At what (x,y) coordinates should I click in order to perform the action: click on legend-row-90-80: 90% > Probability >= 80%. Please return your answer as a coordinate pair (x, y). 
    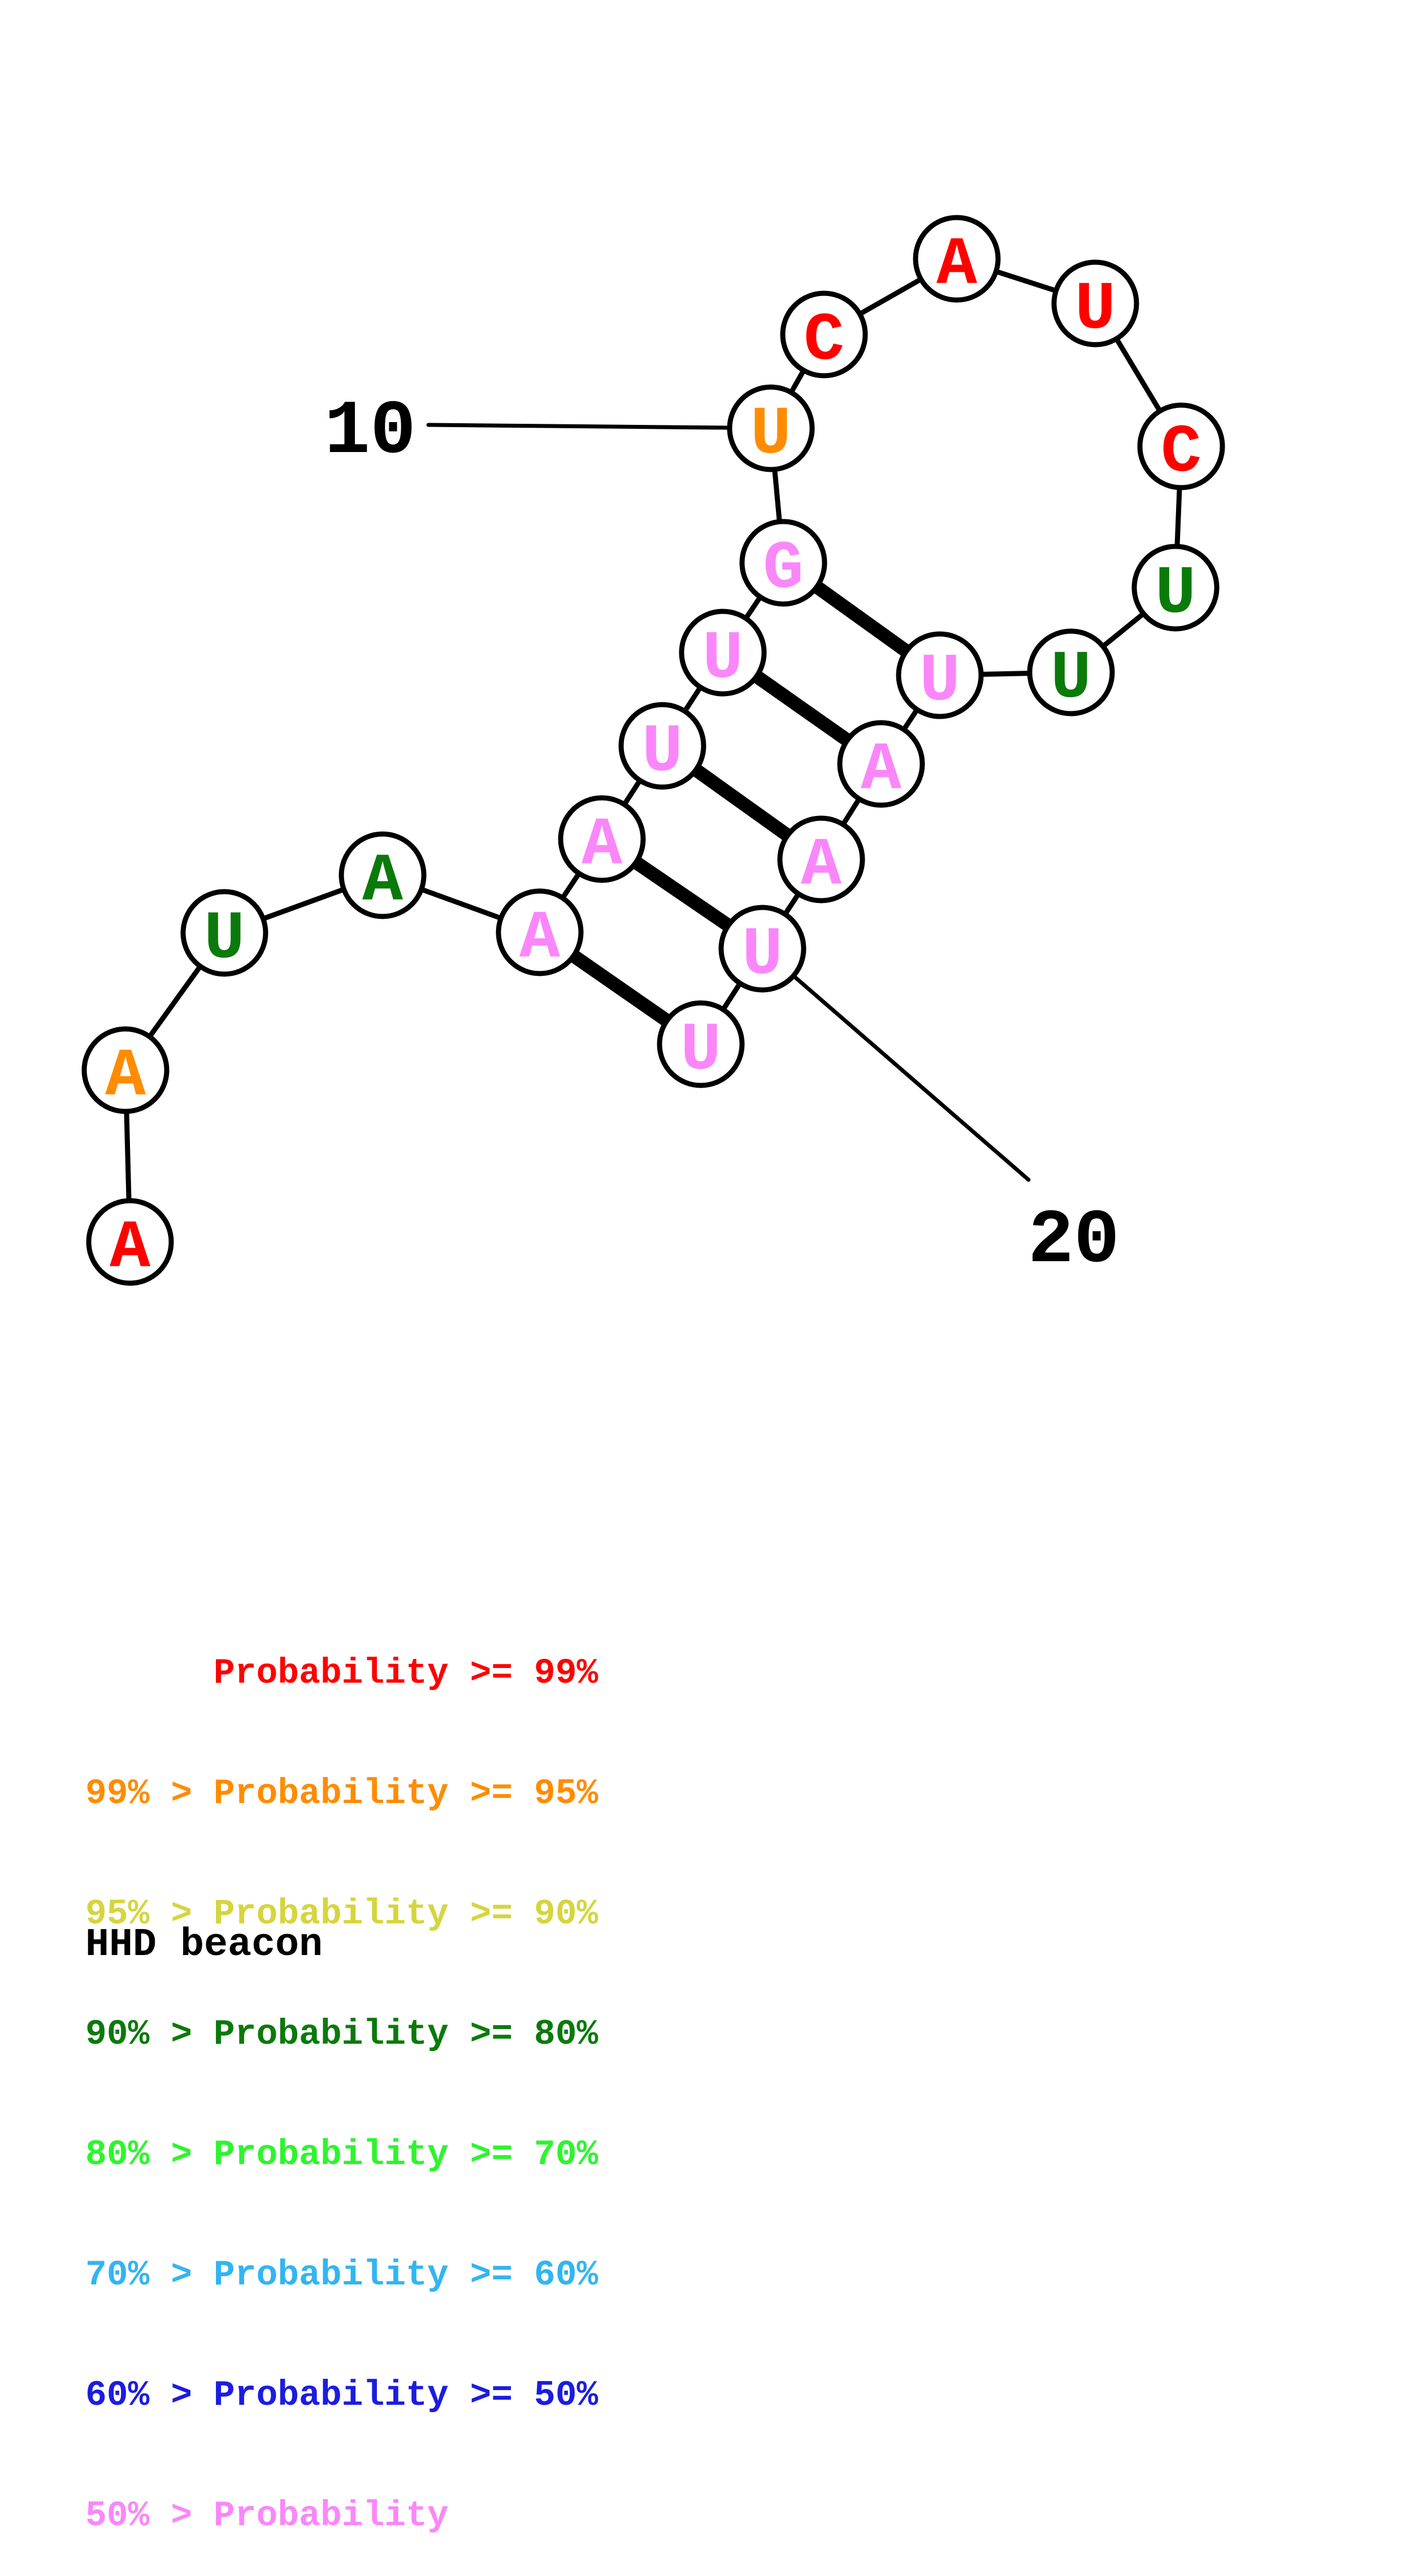
    Looking at the image, I should click on (341, 2034).